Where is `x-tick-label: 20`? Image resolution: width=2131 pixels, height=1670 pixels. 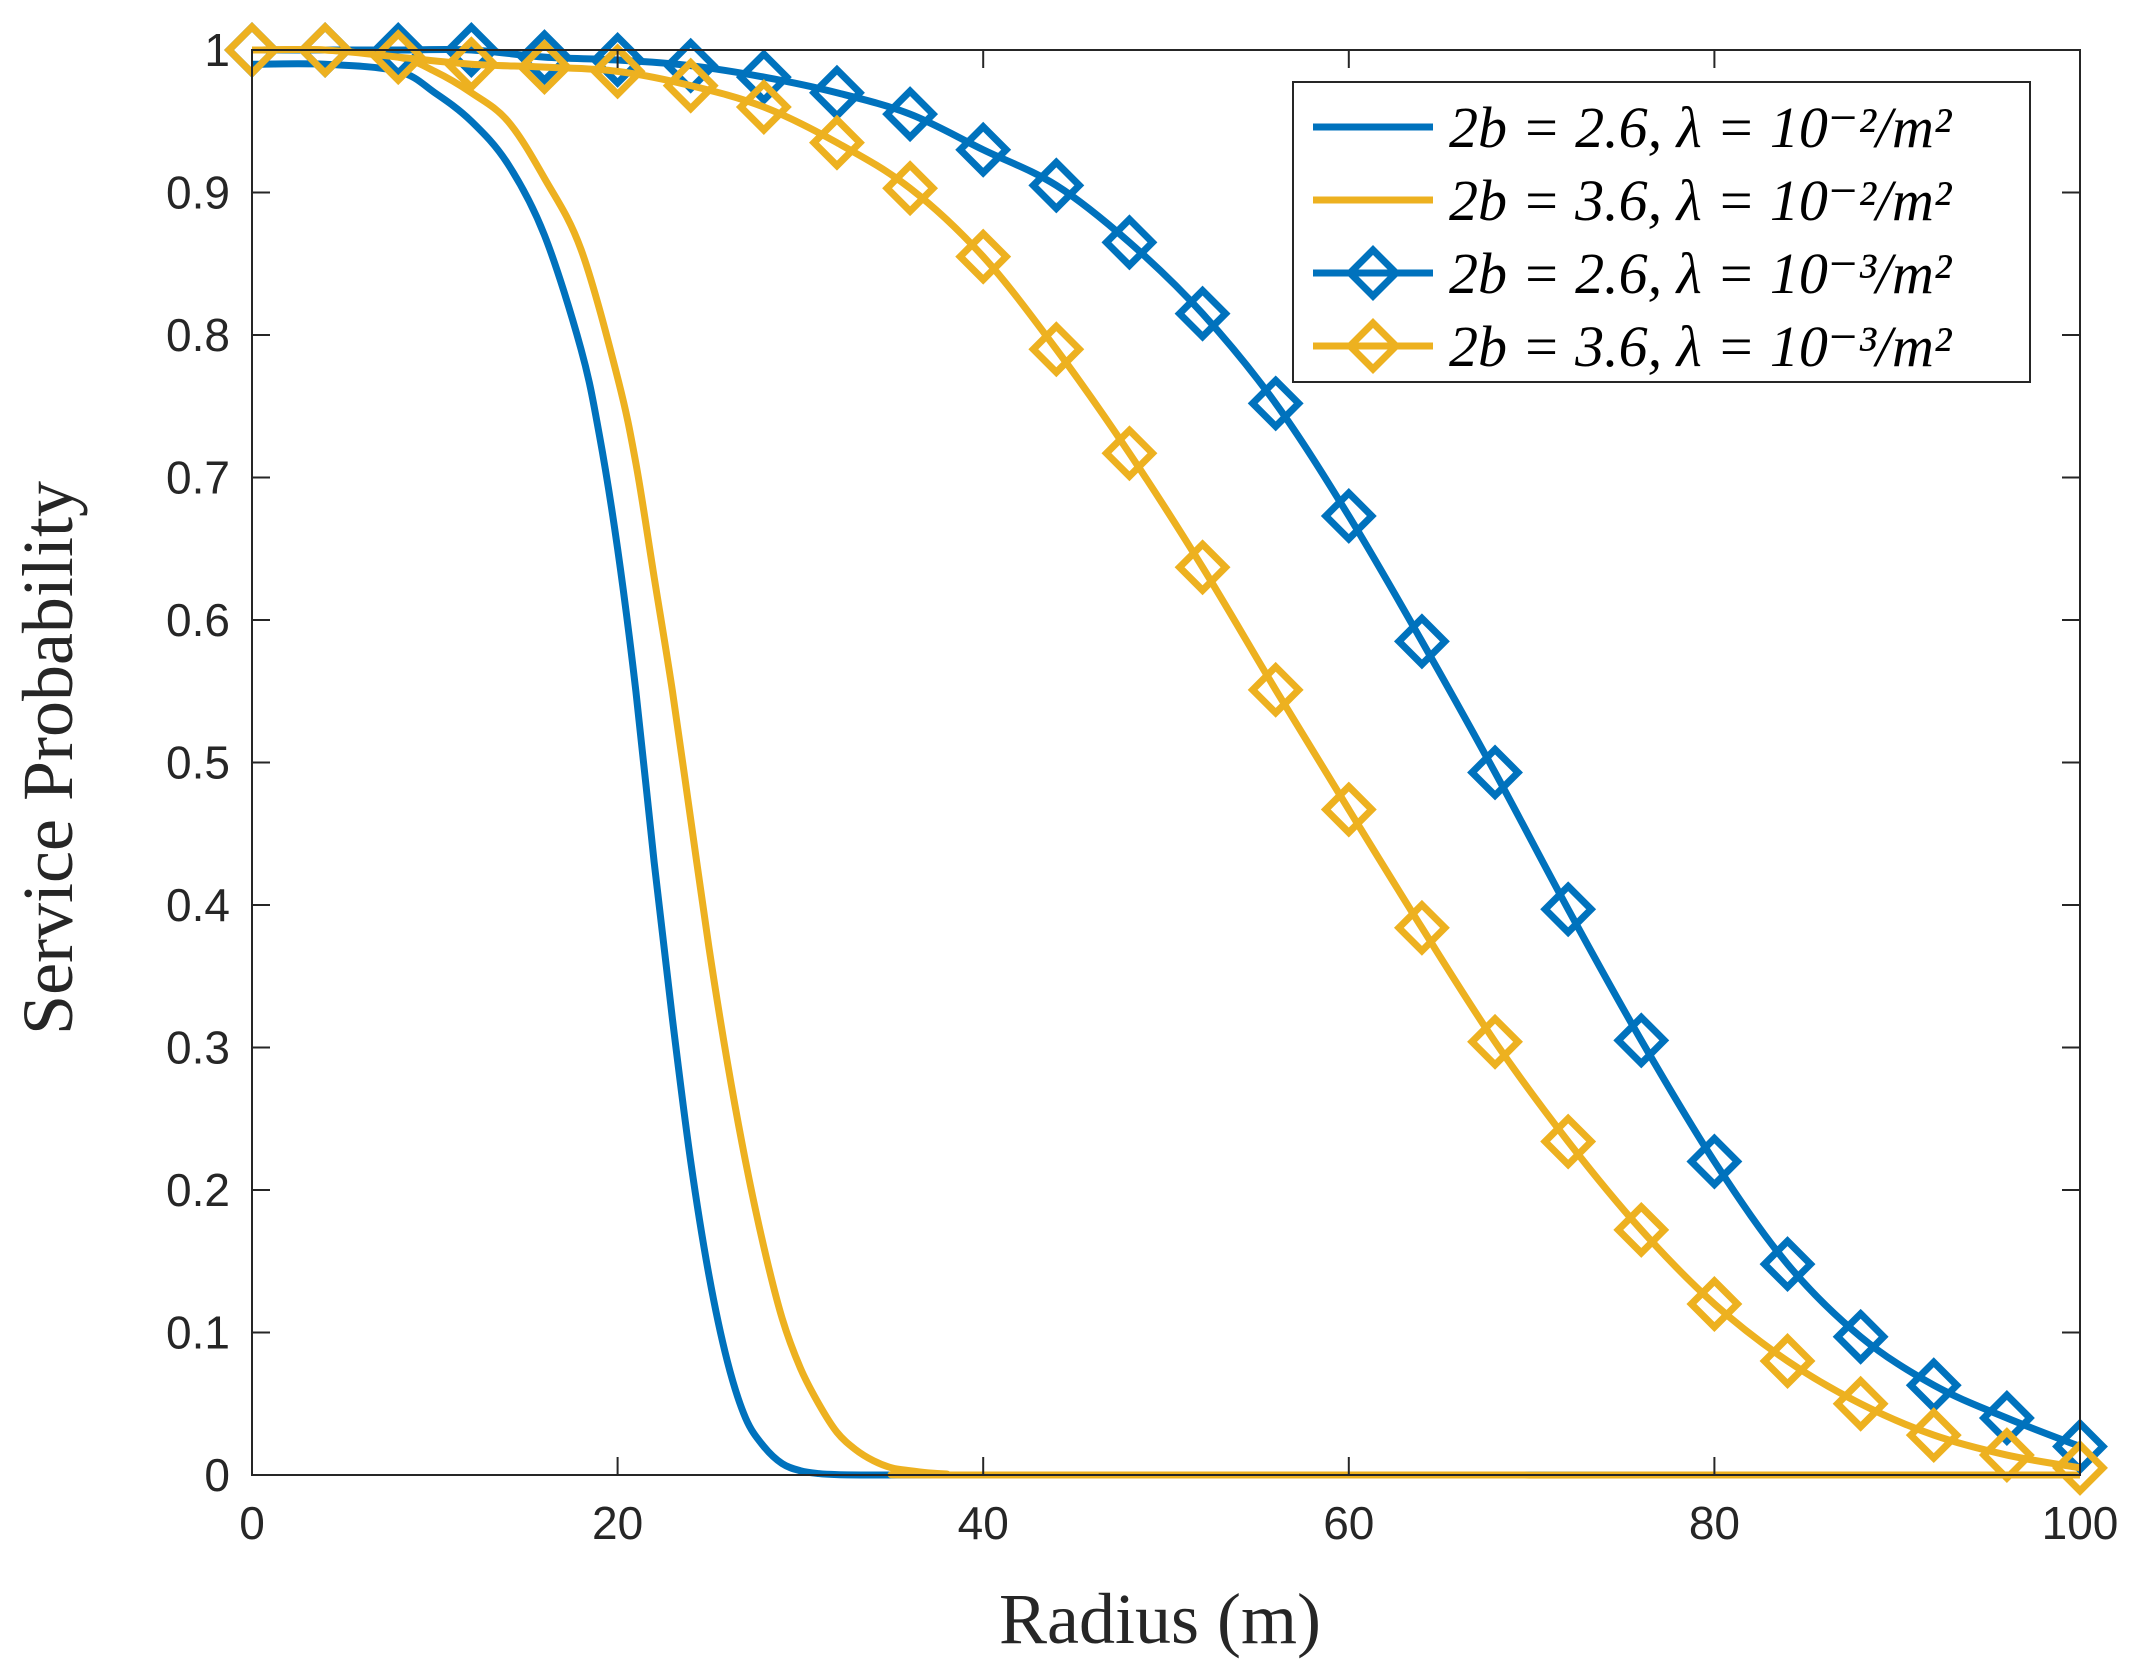 x-tick-label: 20 is located at coordinates (617, 1523).